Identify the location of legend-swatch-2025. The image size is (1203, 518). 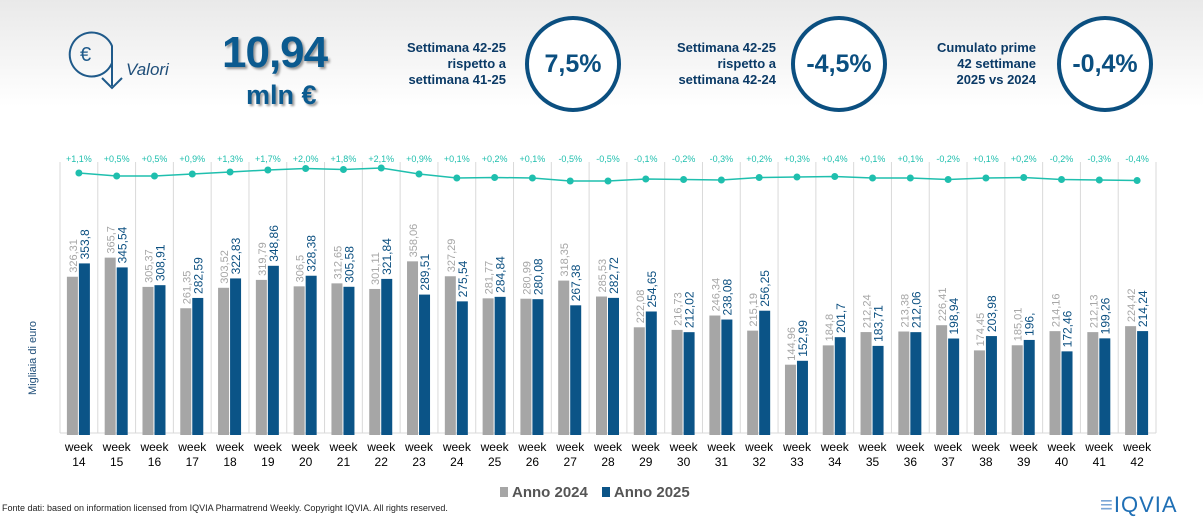
(605, 492).